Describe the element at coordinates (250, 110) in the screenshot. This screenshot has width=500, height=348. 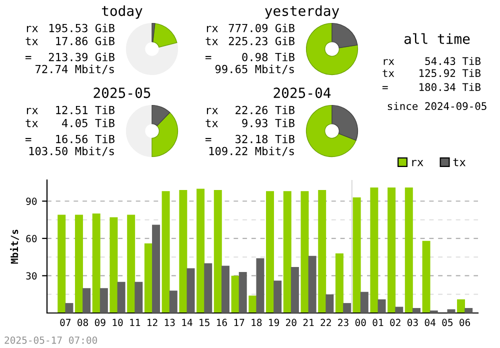
I see `text: rx 22.26 TiB` at that location.